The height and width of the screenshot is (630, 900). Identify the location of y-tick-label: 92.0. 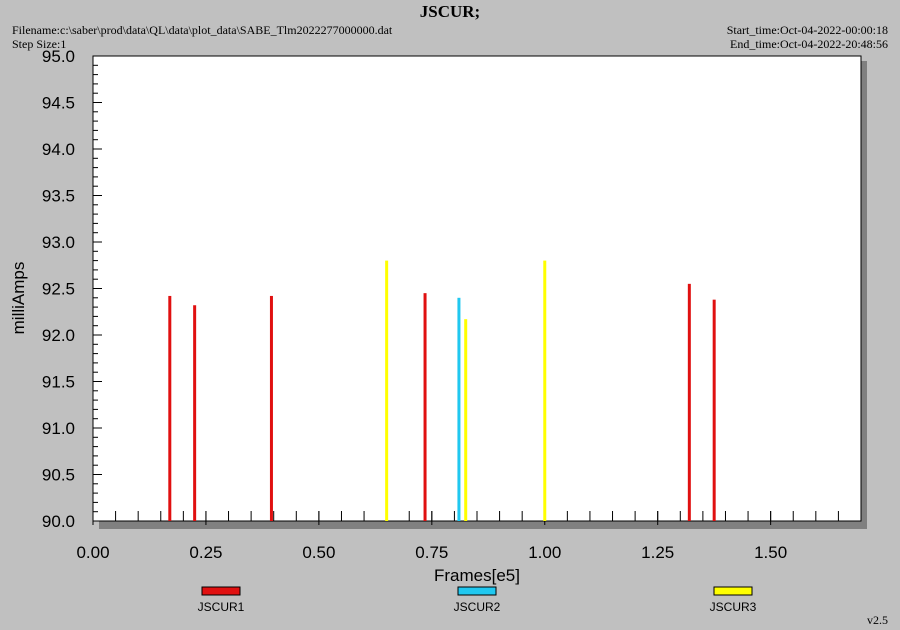
(58, 335).